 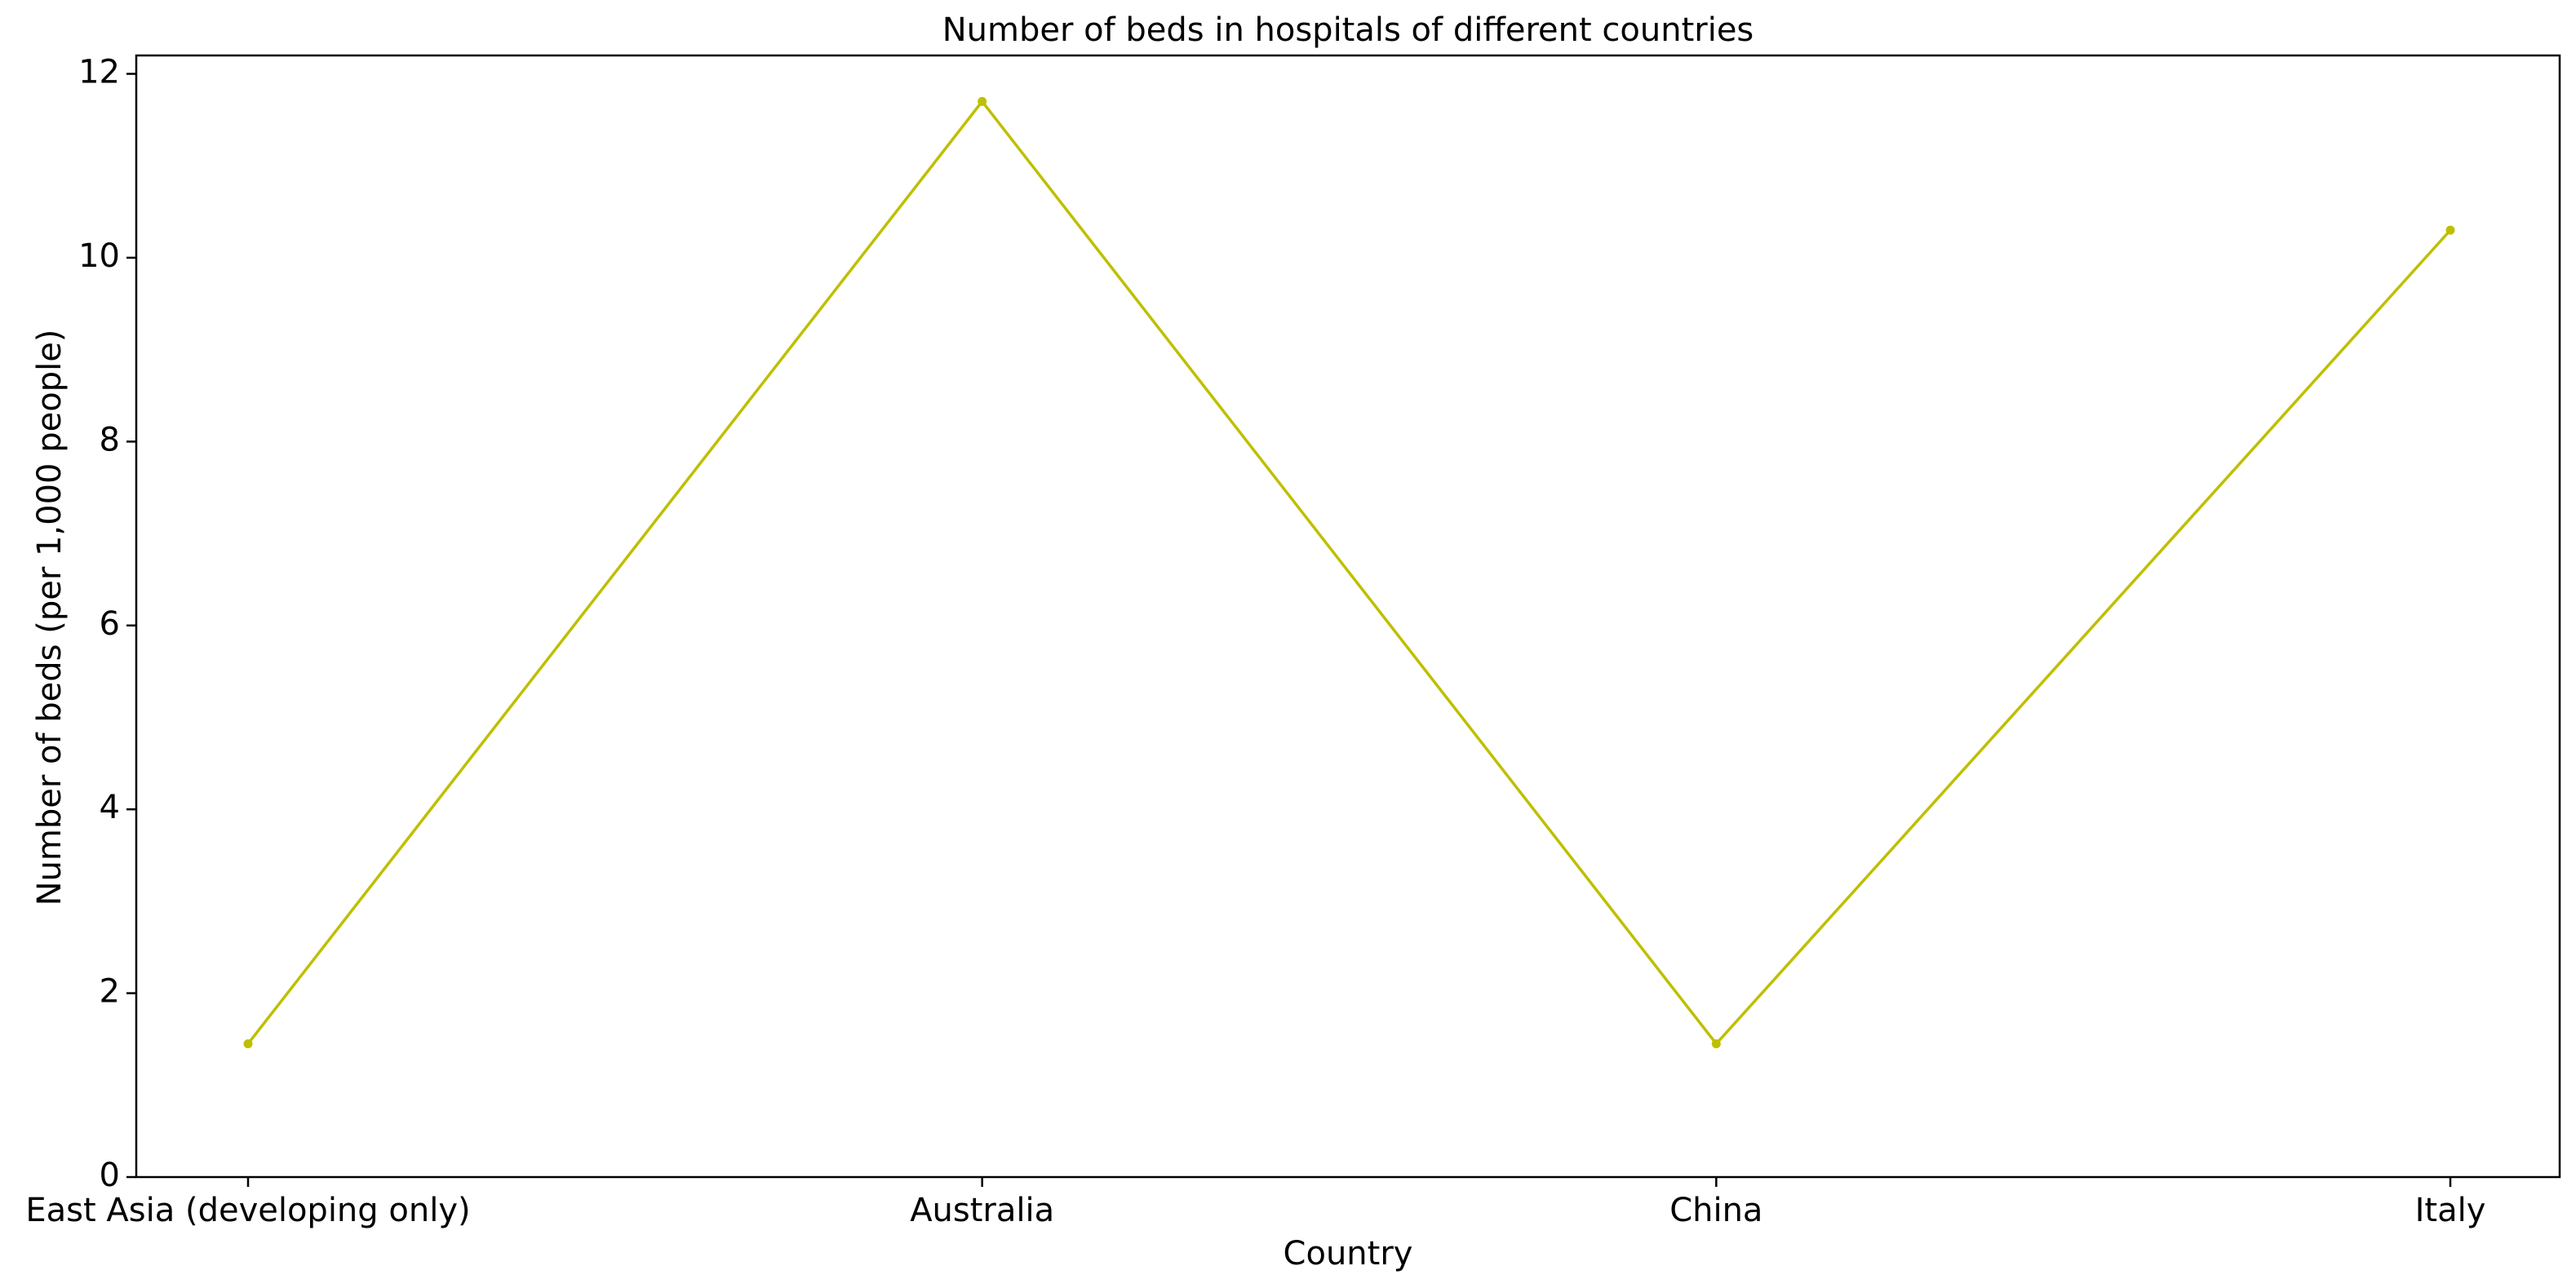 What do you see at coordinates (247, 1210) in the screenshot?
I see `x-tick-label: East Asia (developing only)` at bounding box center [247, 1210].